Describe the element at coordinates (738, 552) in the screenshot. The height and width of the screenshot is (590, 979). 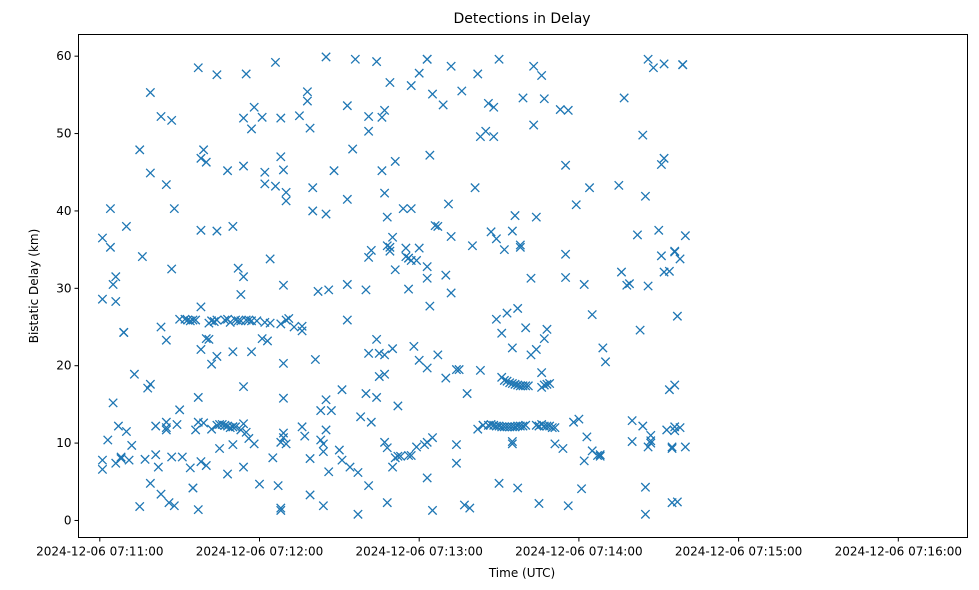
I see `x-tick-label: 2024-12-06 07:15:00` at that location.